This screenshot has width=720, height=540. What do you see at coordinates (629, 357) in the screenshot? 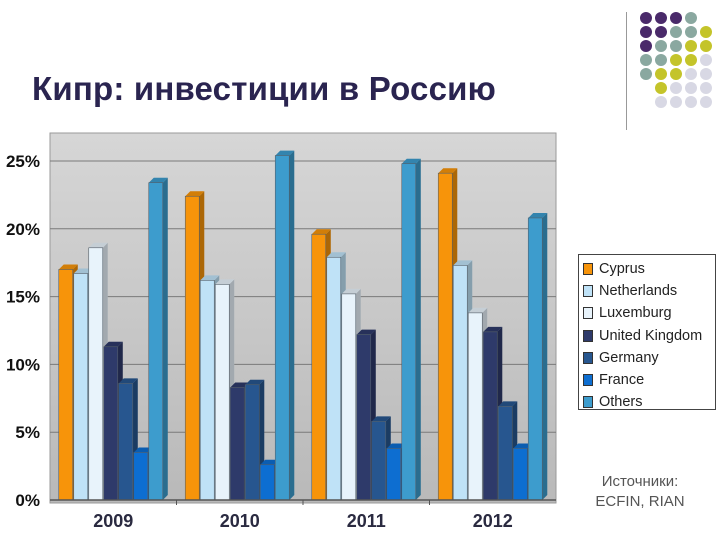
I see `legend-label: Germany` at bounding box center [629, 357].